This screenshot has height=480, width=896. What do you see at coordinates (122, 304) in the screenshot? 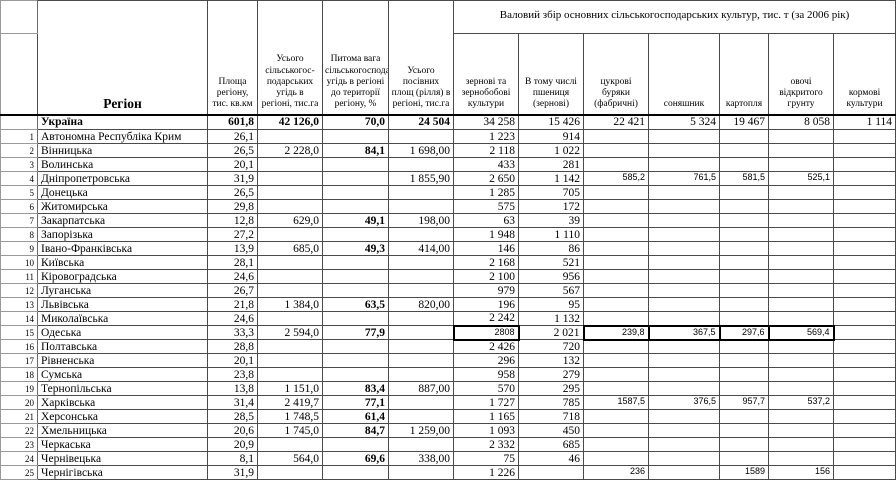
I see `cell-region: Львівська` at bounding box center [122, 304].